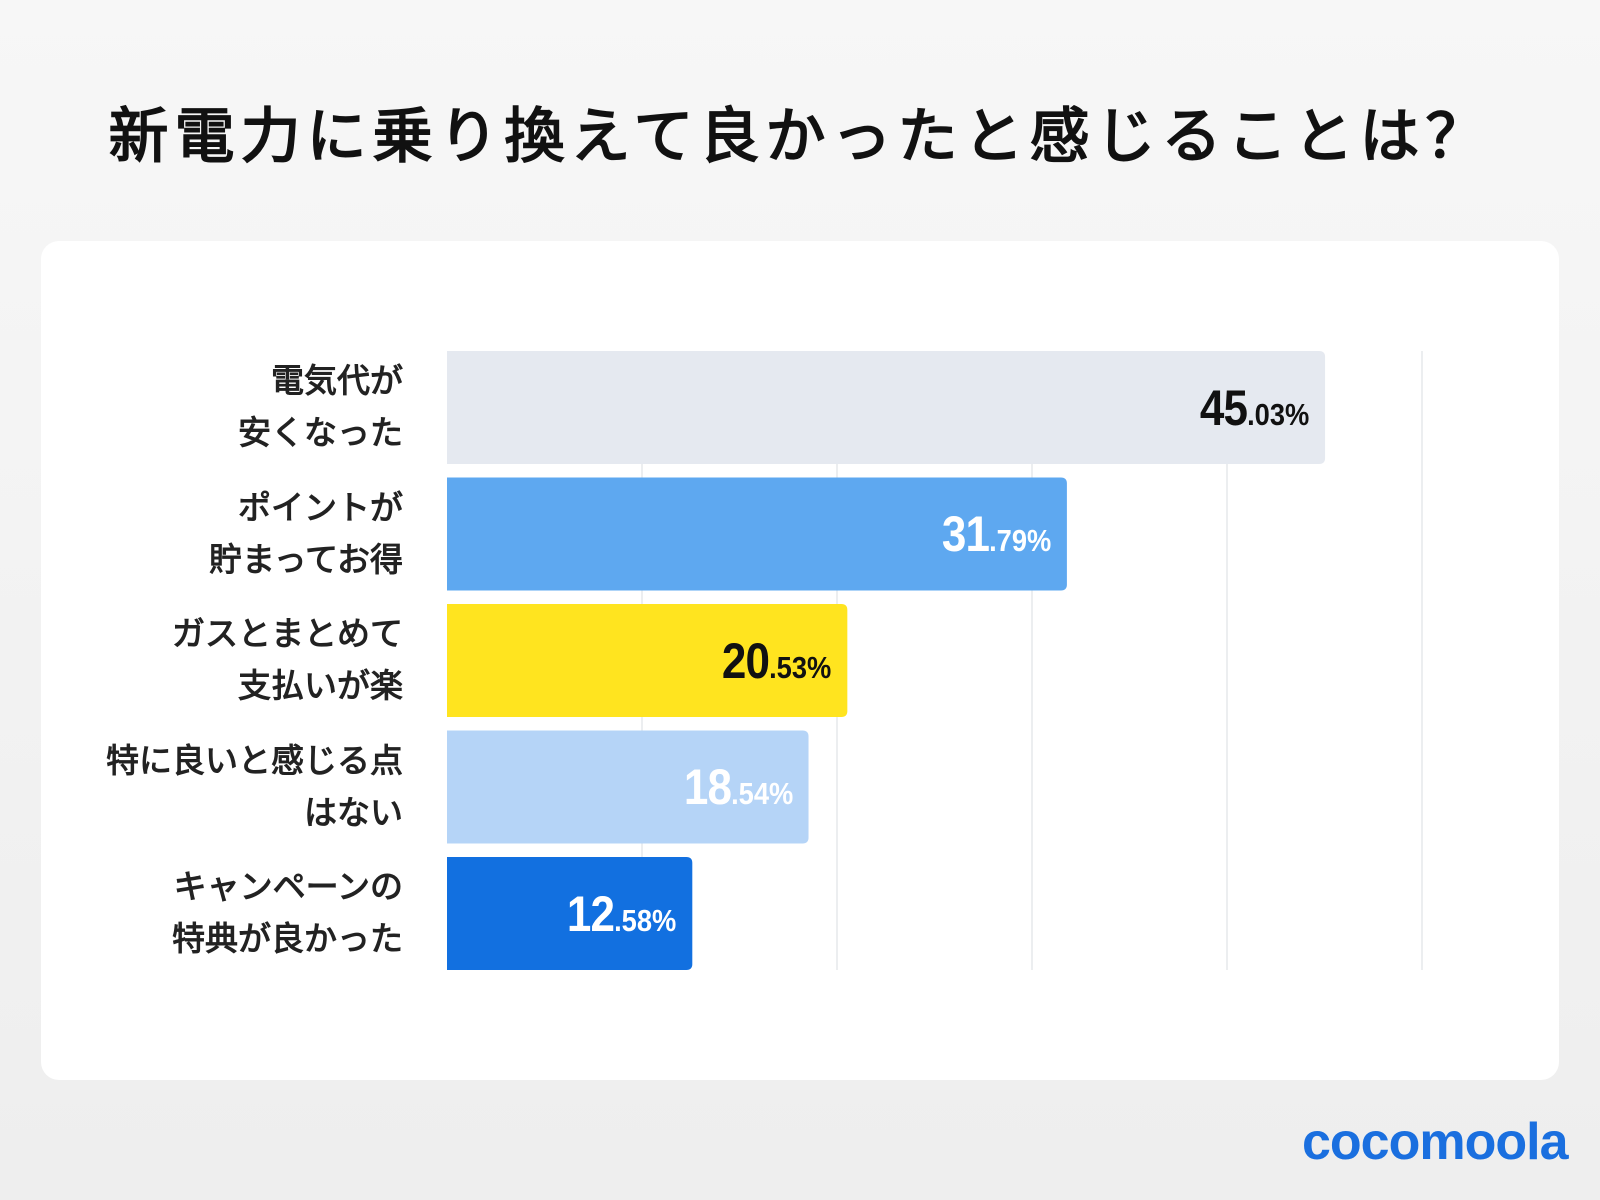 The height and width of the screenshot is (1200, 1600). What do you see at coordinates (746, 660) in the screenshot?
I see `data-label-integer: 20` at bounding box center [746, 660].